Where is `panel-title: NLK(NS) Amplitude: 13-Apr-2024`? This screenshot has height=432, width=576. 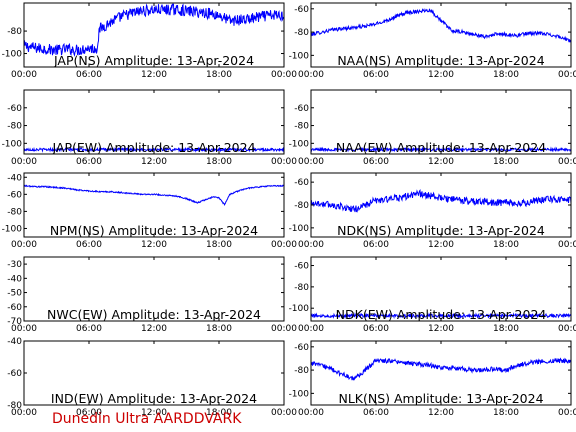 panel-title: NLK(NS) Amplitude: 13-Apr-2024 is located at coordinates (440, 398).